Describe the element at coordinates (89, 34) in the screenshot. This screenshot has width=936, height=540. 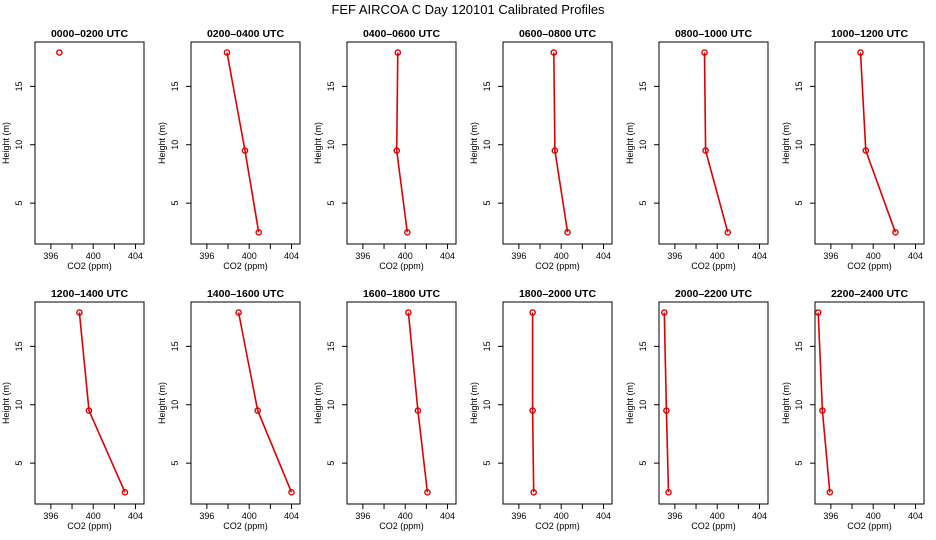
I see `panel-title: 0000–0200 UTC` at that location.